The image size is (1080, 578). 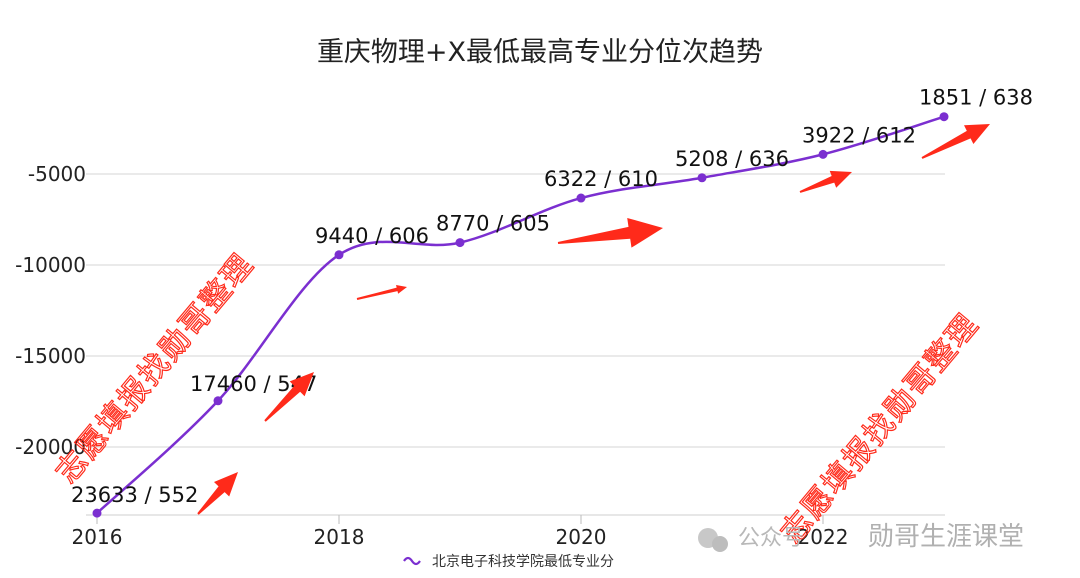 What do you see at coordinates (540, 52) in the screenshot?
I see `chart-title: 重庆物理+X最低最高专业分位次趋势` at bounding box center [540, 52].